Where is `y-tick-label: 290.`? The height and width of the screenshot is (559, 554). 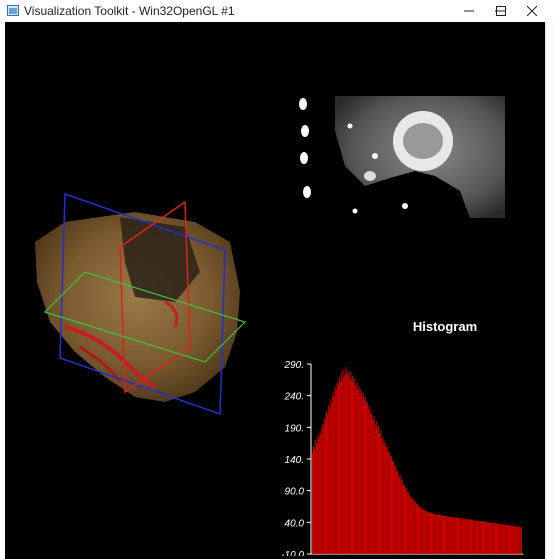 y-tick-label: 290. is located at coordinates (294, 365).